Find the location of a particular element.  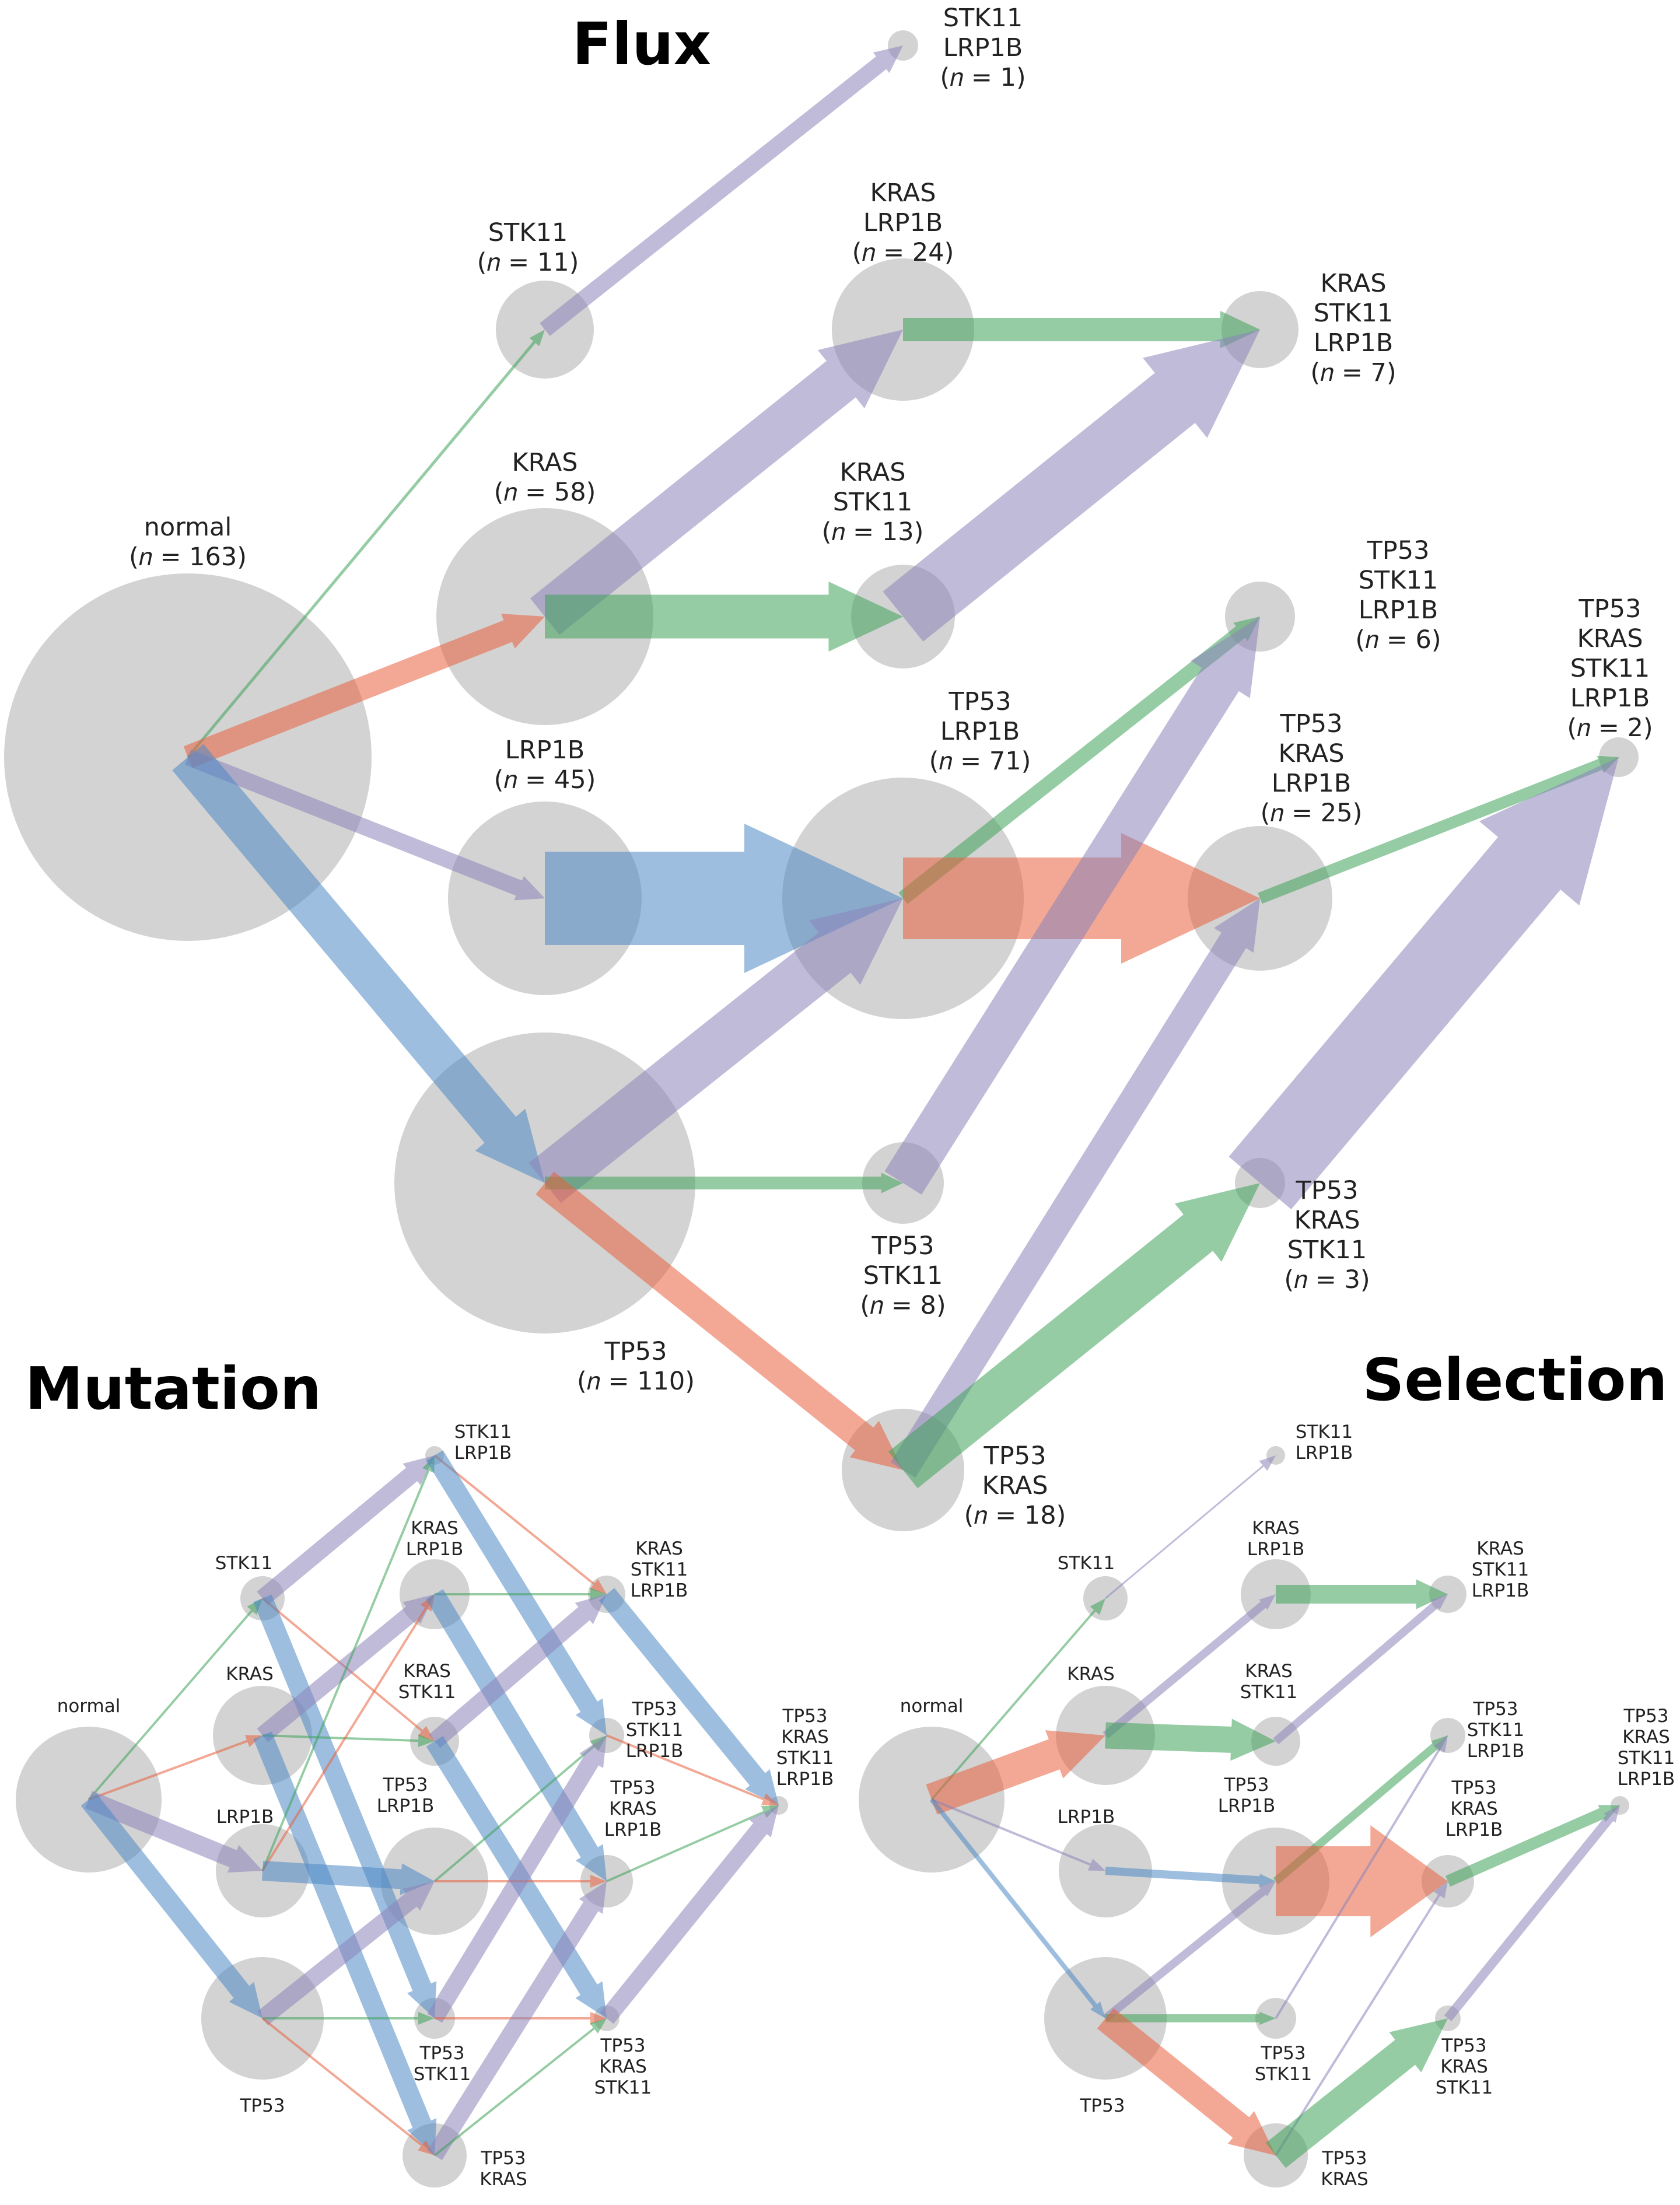

arrow-tp53-stk11-lrp1b-to-all4 is located at coordinates (692, 1769).